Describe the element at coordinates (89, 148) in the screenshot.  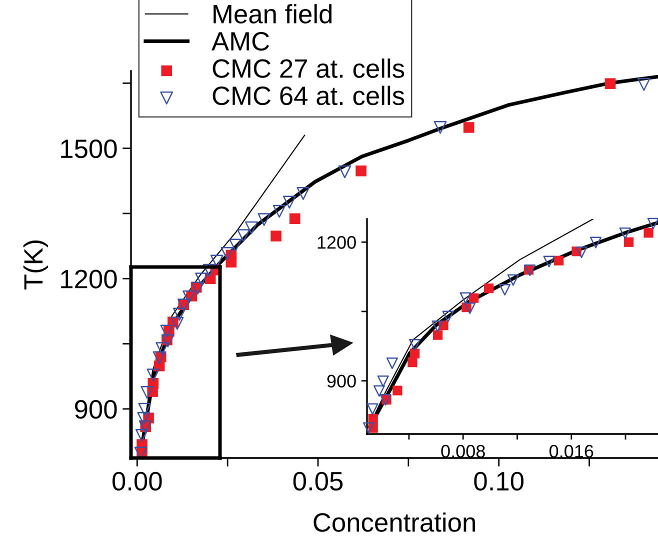
I see `y-tick-label: 1500` at that location.